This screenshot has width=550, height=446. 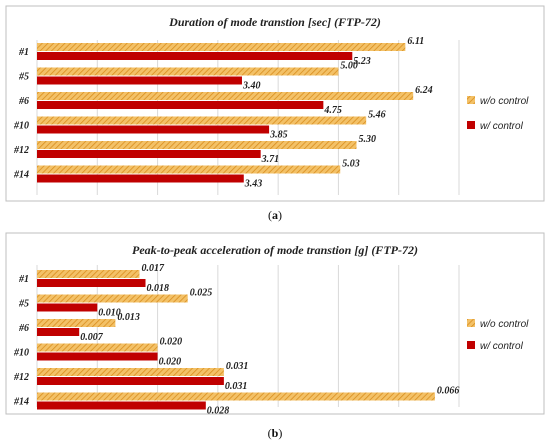 I want to click on value-label-w-control: 0.010, so click(x=109, y=313).